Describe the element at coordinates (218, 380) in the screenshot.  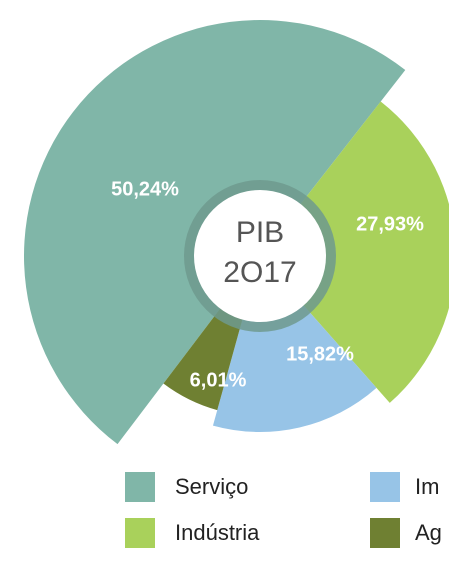
I see `value-label: 6,01%` at that location.